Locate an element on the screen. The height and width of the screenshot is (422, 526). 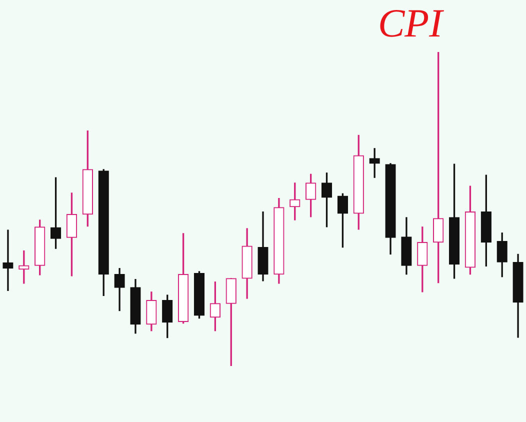
text: CPI is located at coordinates (411, 23).